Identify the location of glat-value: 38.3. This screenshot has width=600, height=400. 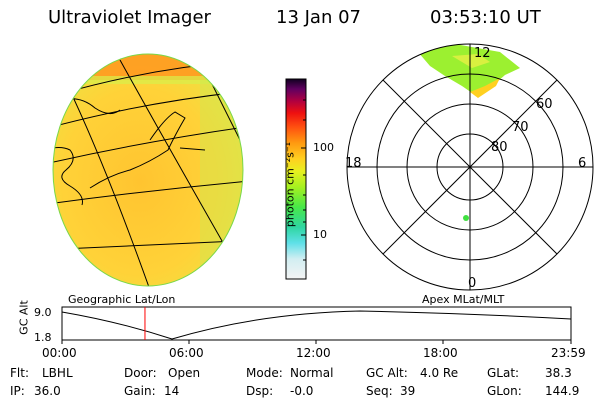
(558, 373).